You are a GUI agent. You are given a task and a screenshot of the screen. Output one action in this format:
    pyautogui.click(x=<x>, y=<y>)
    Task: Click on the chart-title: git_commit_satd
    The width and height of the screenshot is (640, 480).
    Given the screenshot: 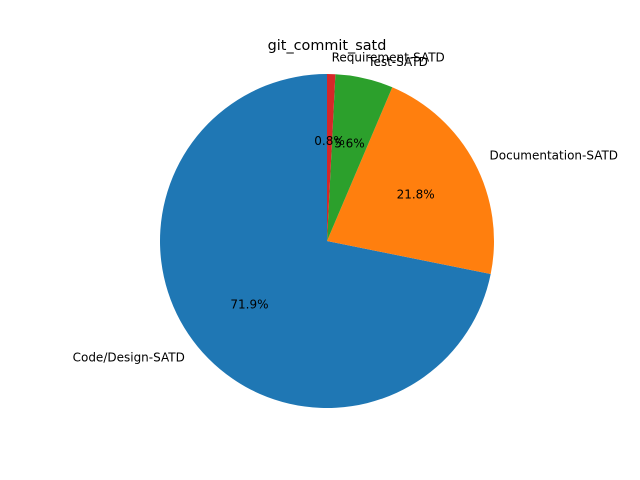 What is the action you would take?
    pyautogui.click(x=327, y=46)
    